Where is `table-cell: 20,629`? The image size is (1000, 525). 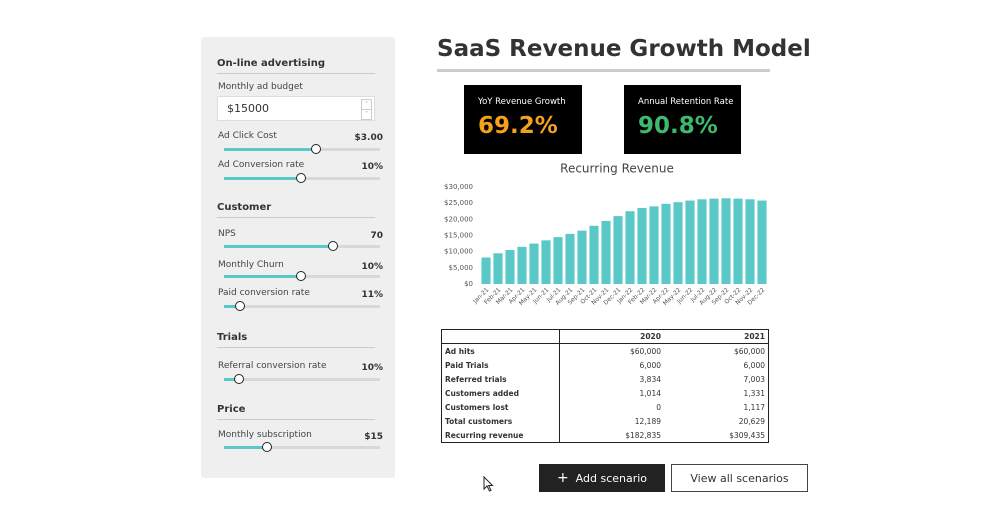
table-cell: 20,629 is located at coordinates (751, 421).